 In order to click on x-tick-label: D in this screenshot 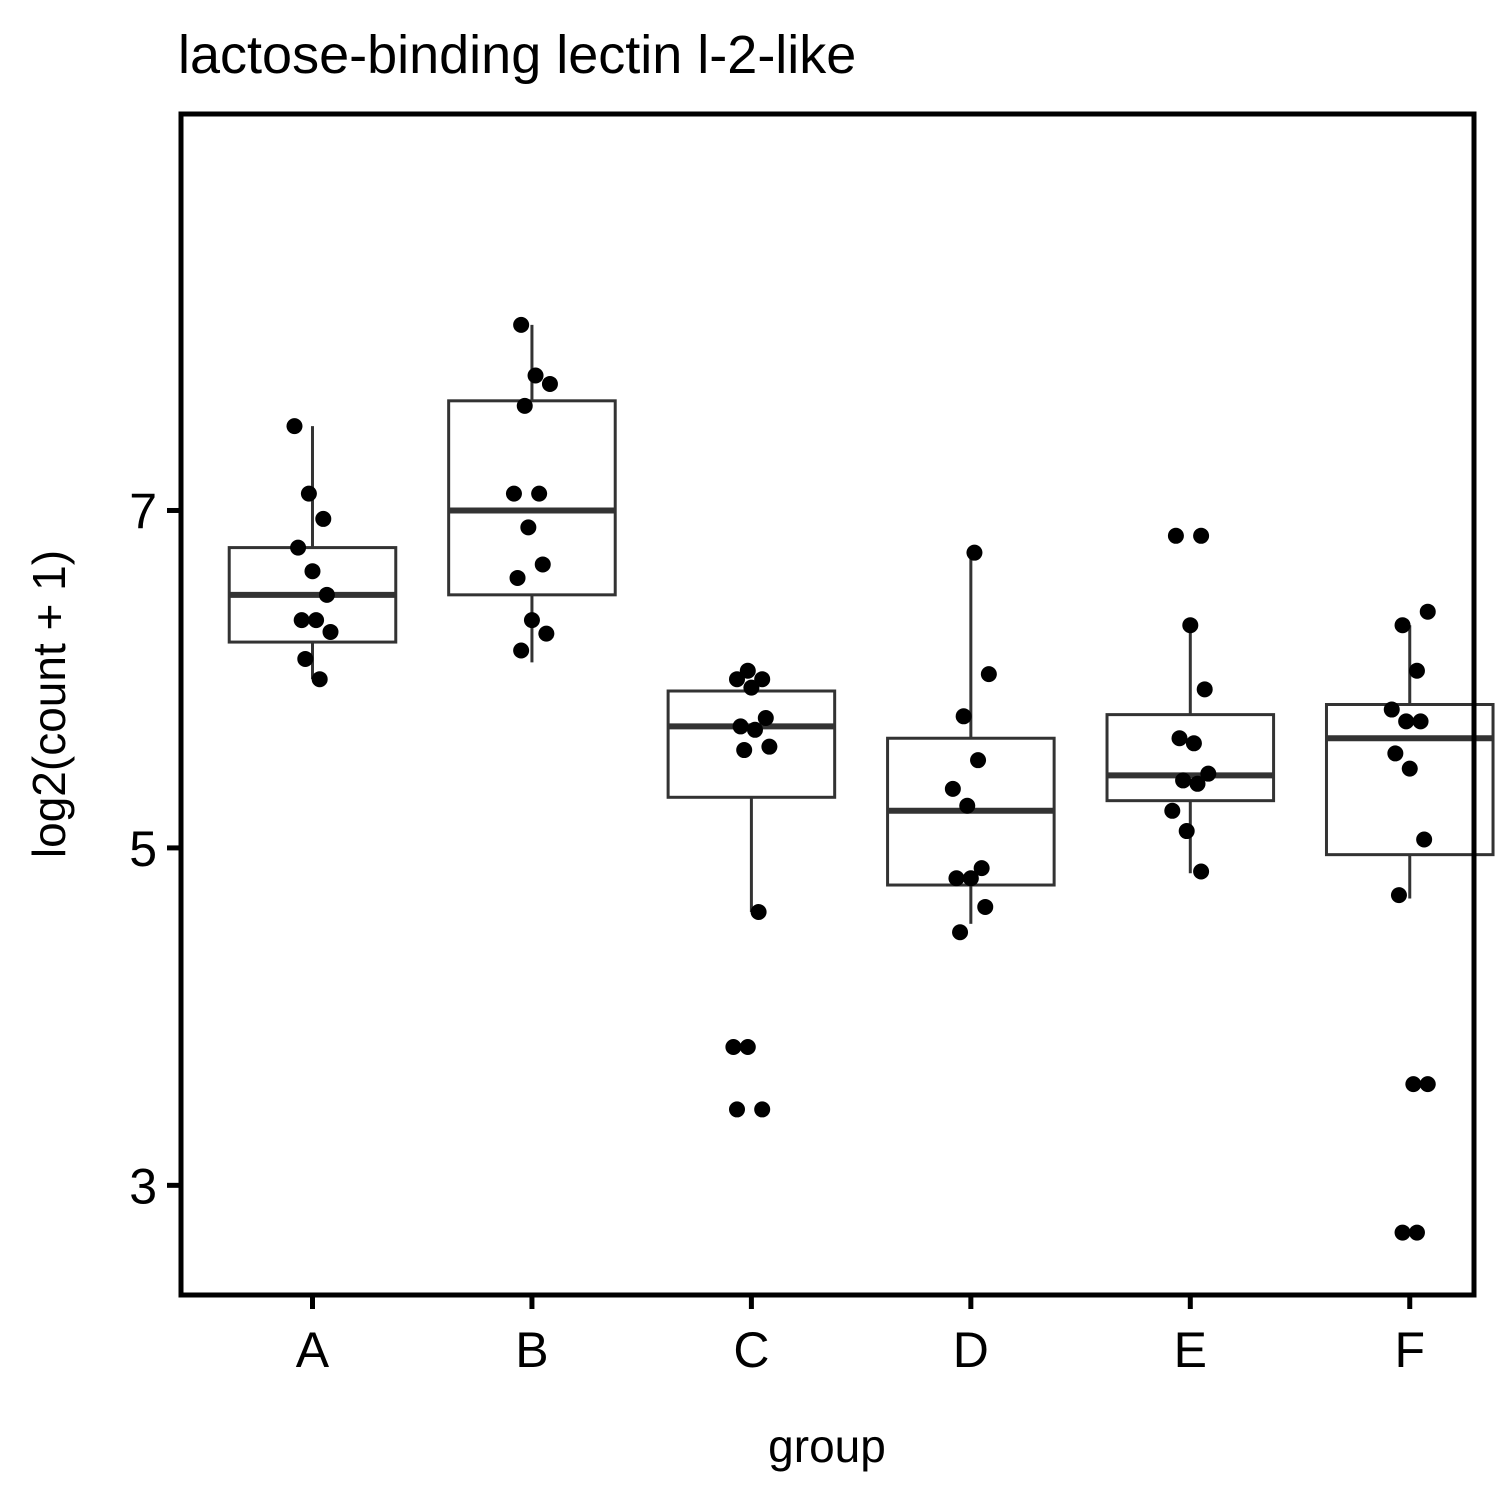, I will do `click(971, 1350)`.